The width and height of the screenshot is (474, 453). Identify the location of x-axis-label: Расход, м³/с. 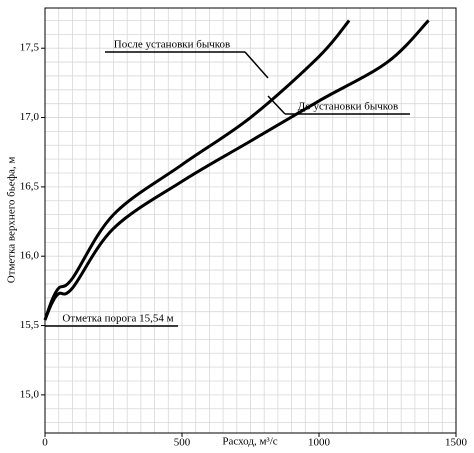
(249, 442).